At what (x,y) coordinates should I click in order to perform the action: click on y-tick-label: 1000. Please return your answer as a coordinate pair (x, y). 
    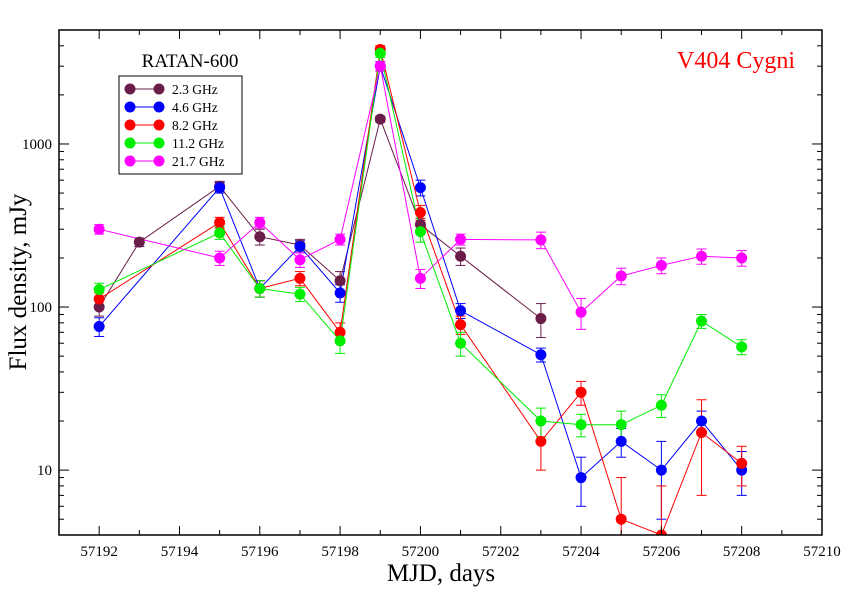
    Looking at the image, I should click on (37, 145).